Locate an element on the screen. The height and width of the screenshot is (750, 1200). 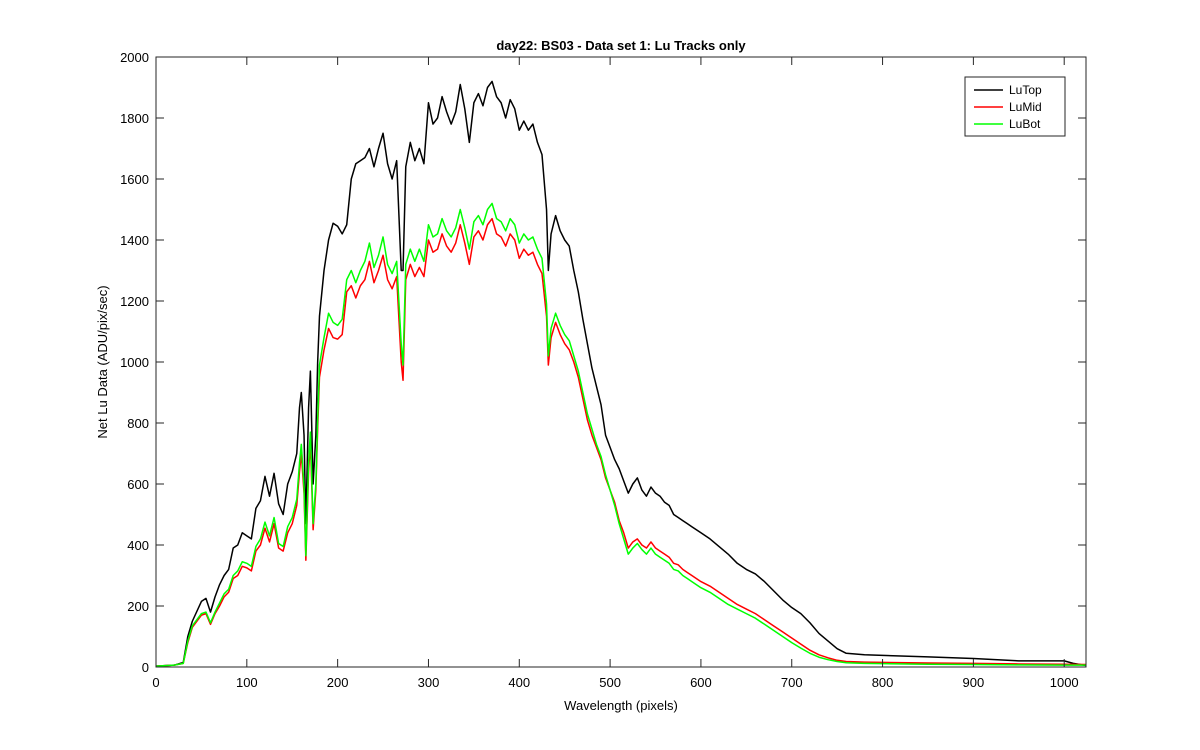
y-axis-label: Net Lu Data (ADU/pix/sec) is located at coordinates (102, 361).